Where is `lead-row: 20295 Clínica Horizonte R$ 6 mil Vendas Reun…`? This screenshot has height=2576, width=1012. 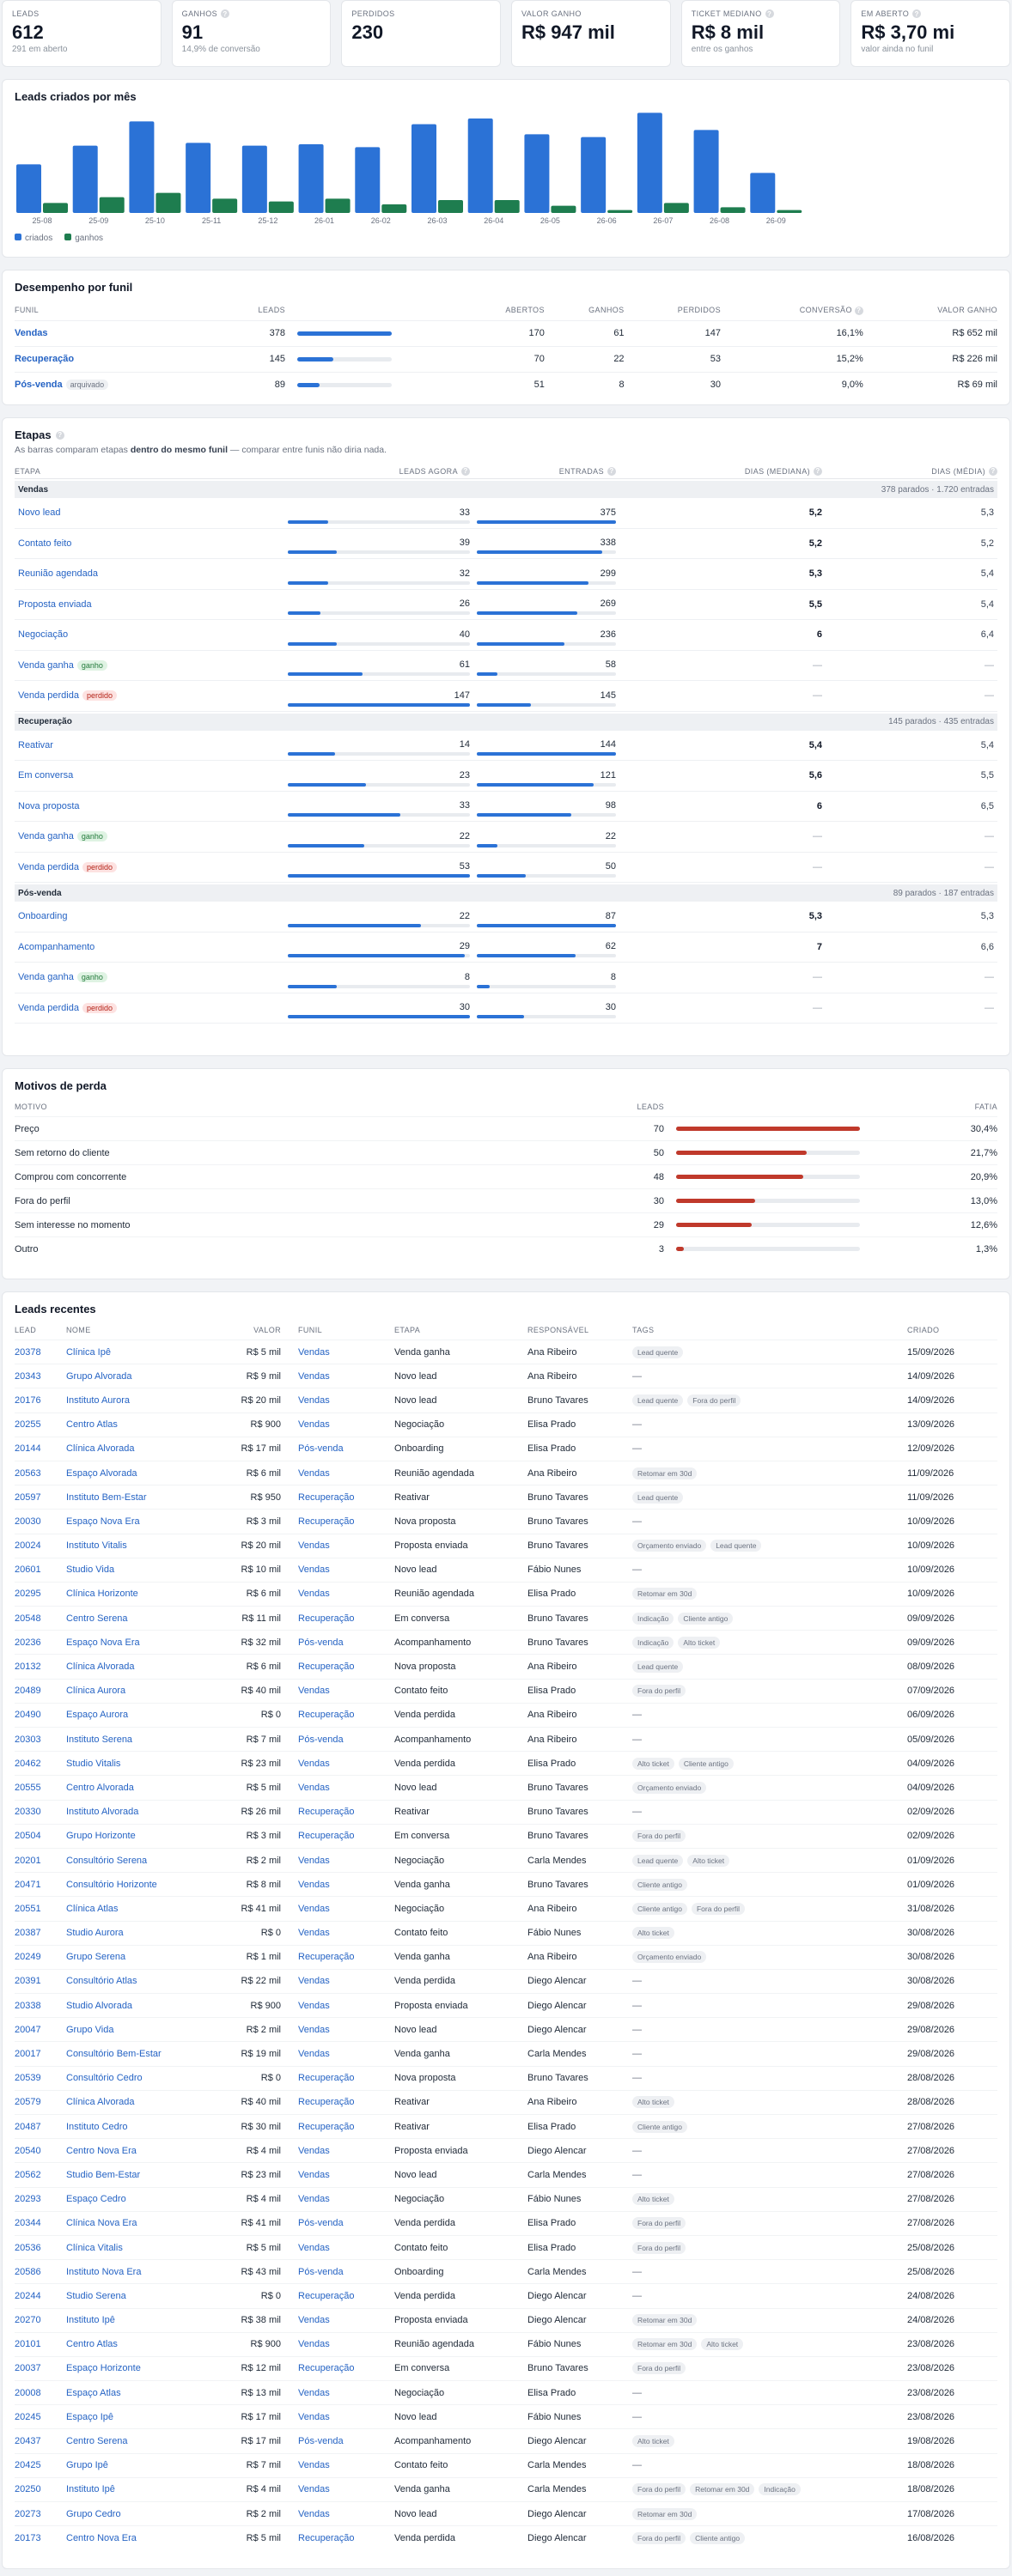
lead-row: 20295 Clínica Horizonte R$ 6 mil Vendas Reun… is located at coordinates (506, 1594).